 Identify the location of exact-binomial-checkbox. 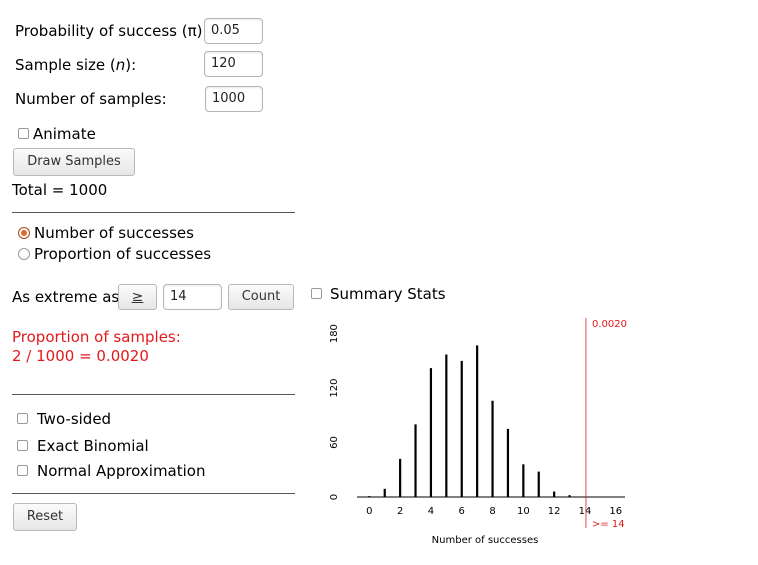
(22, 445).